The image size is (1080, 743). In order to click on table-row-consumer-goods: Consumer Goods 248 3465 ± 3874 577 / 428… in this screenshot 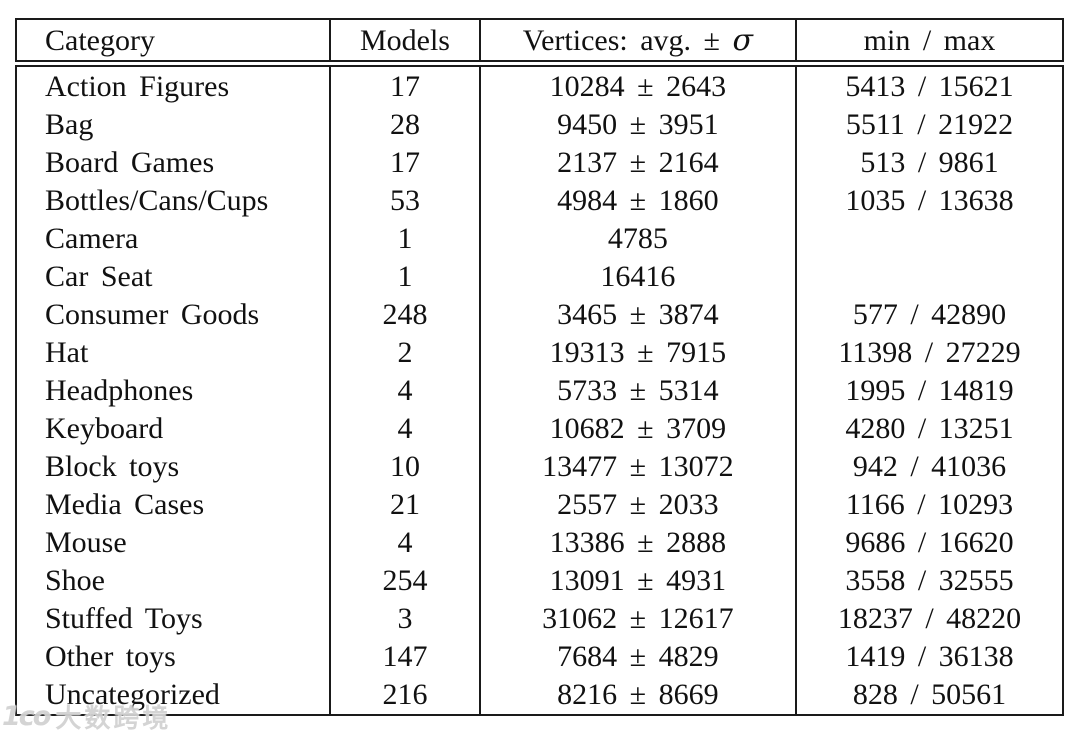, I will do `click(539, 314)`.